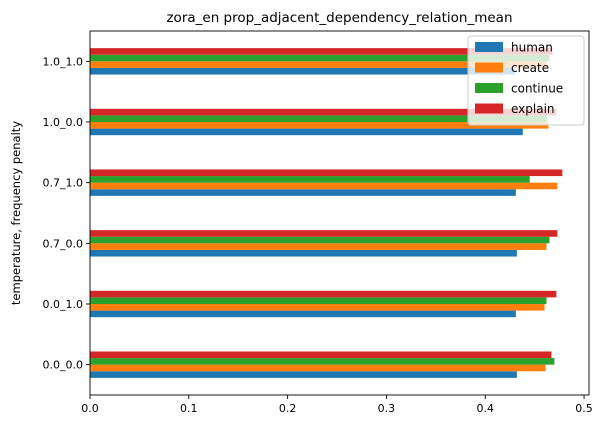 The width and height of the screenshot is (604, 433). Describe the element at coordinates (387, 408) in the screenshot. I see `x-tick-label: 0.3` at that location.